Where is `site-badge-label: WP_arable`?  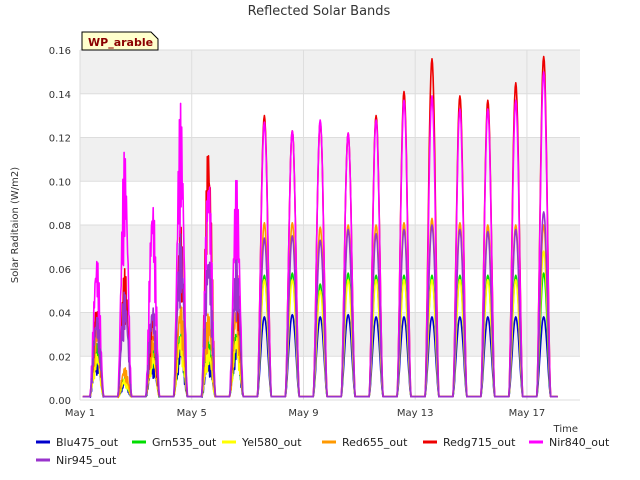 site-badge-label: WP_arable is located at coordinates (120, 42).